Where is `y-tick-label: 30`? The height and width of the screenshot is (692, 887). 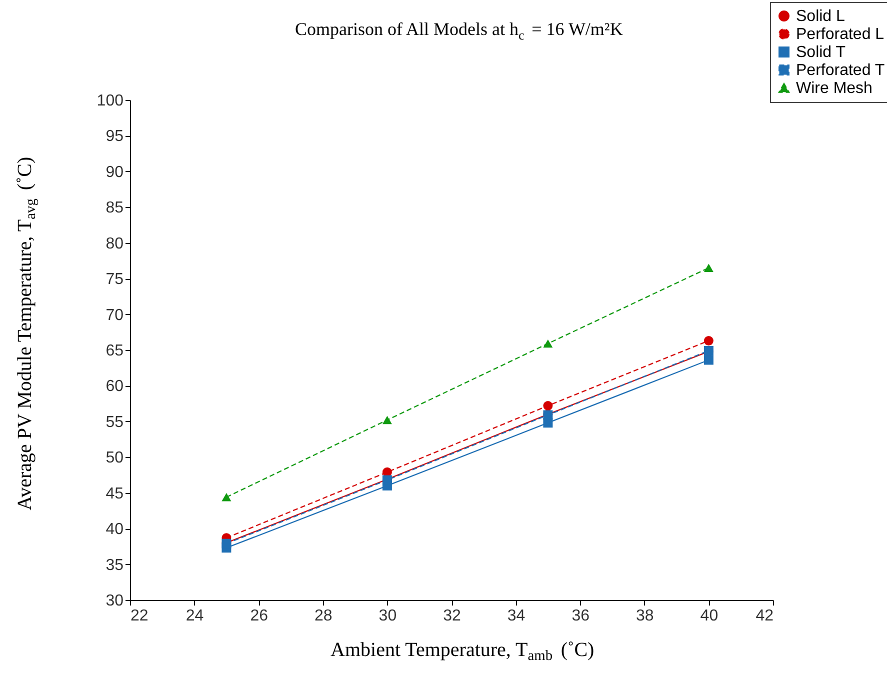
y-tick-label: 30 is located at coordinates (115, 601).